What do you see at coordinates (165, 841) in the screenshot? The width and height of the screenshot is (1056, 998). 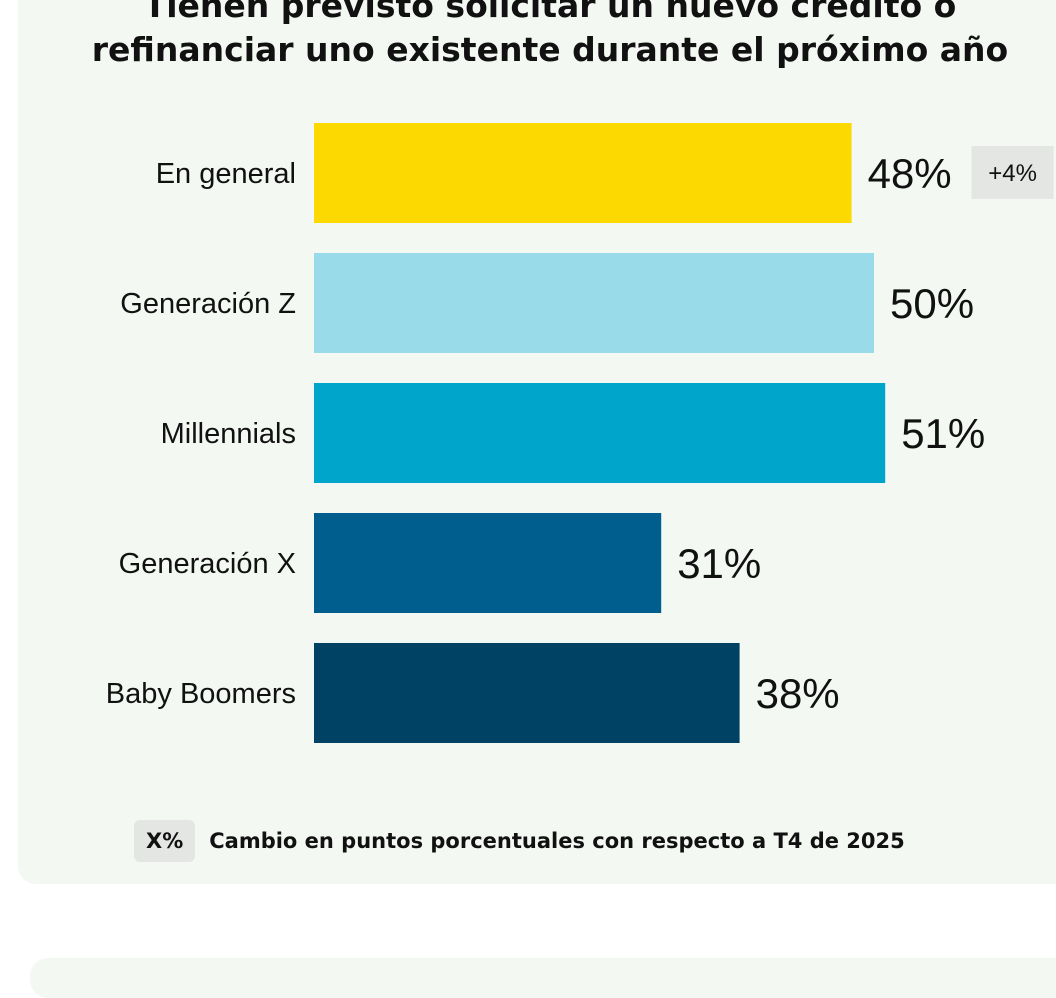 I see `legend-swatch: X%` at bounding box center [165, 841].